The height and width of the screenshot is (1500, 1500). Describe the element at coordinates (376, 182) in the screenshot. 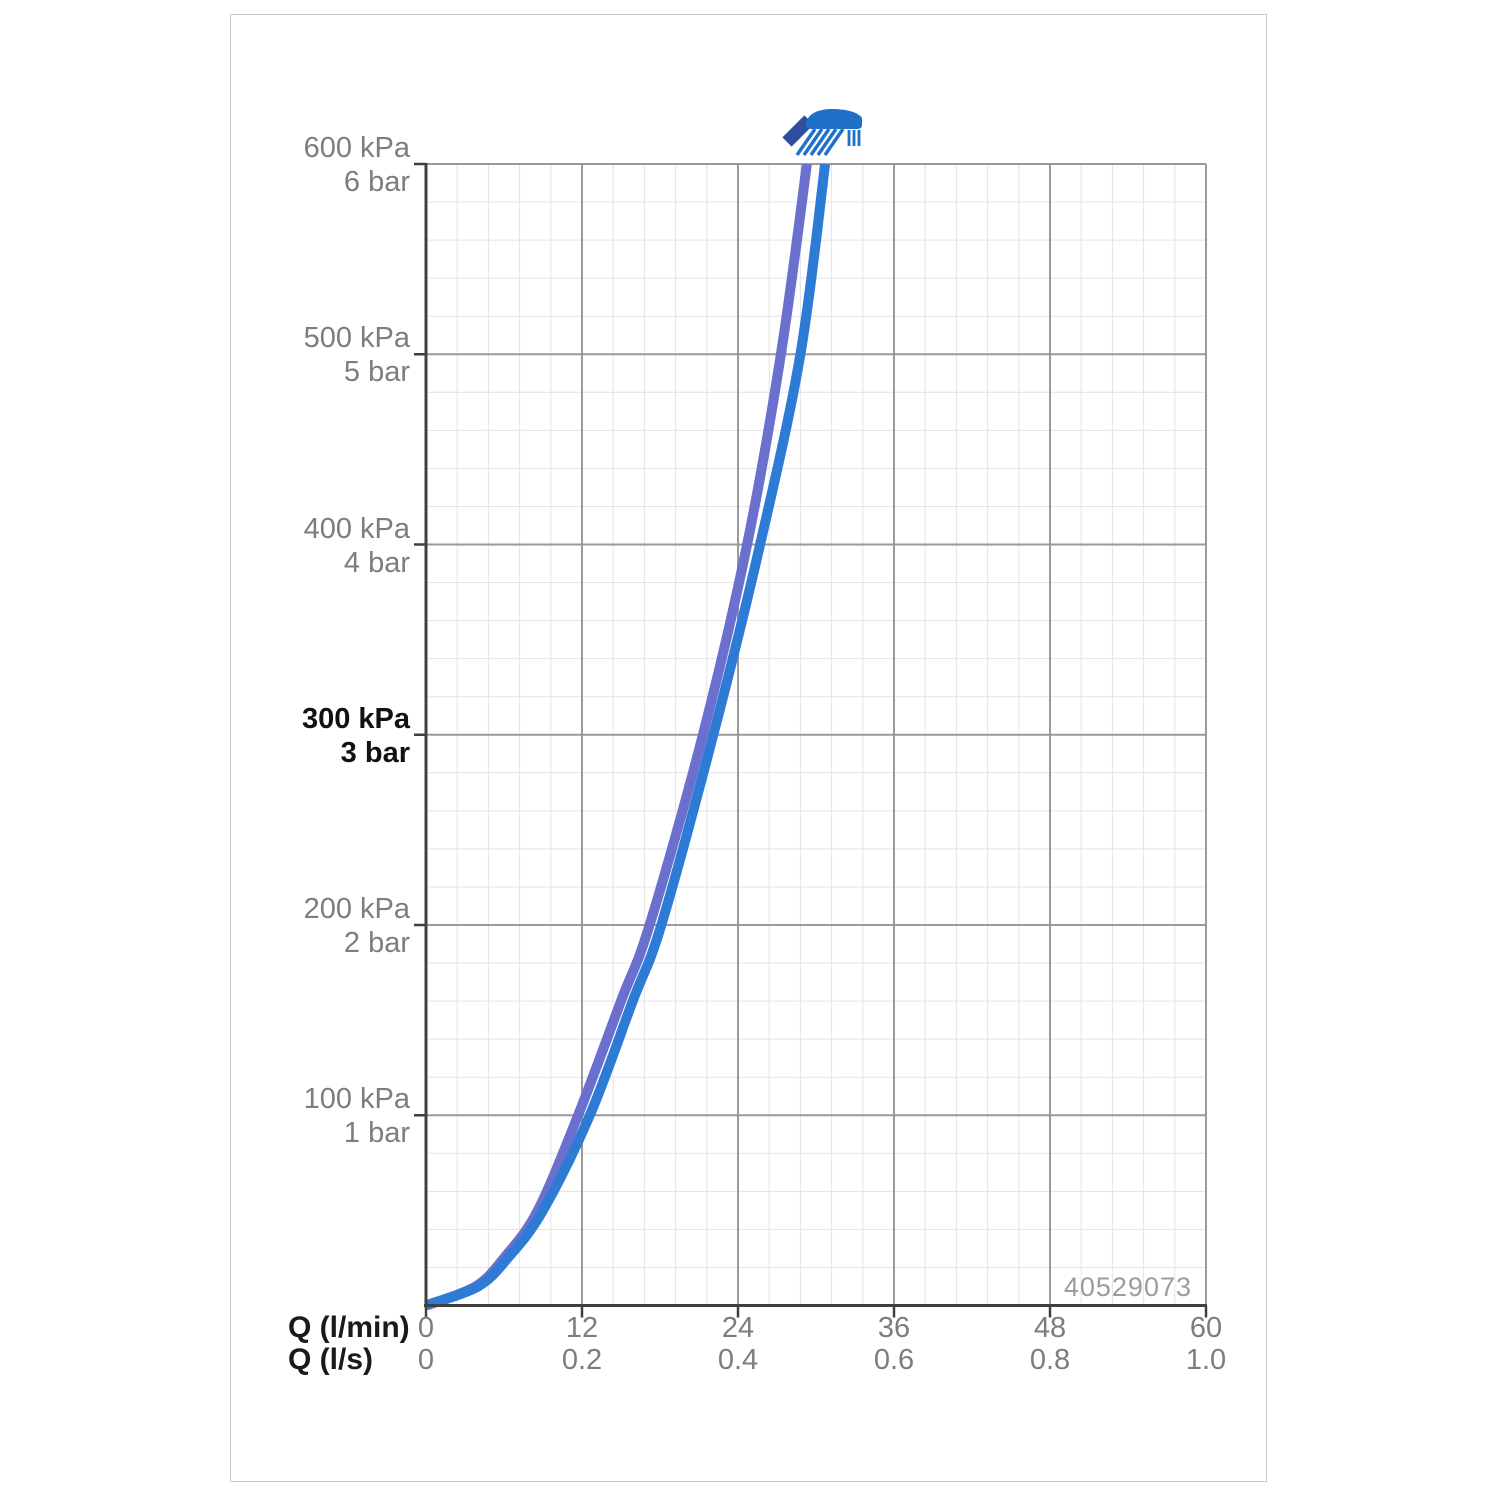

I see `y-label-bar: 6 bar` at that location.